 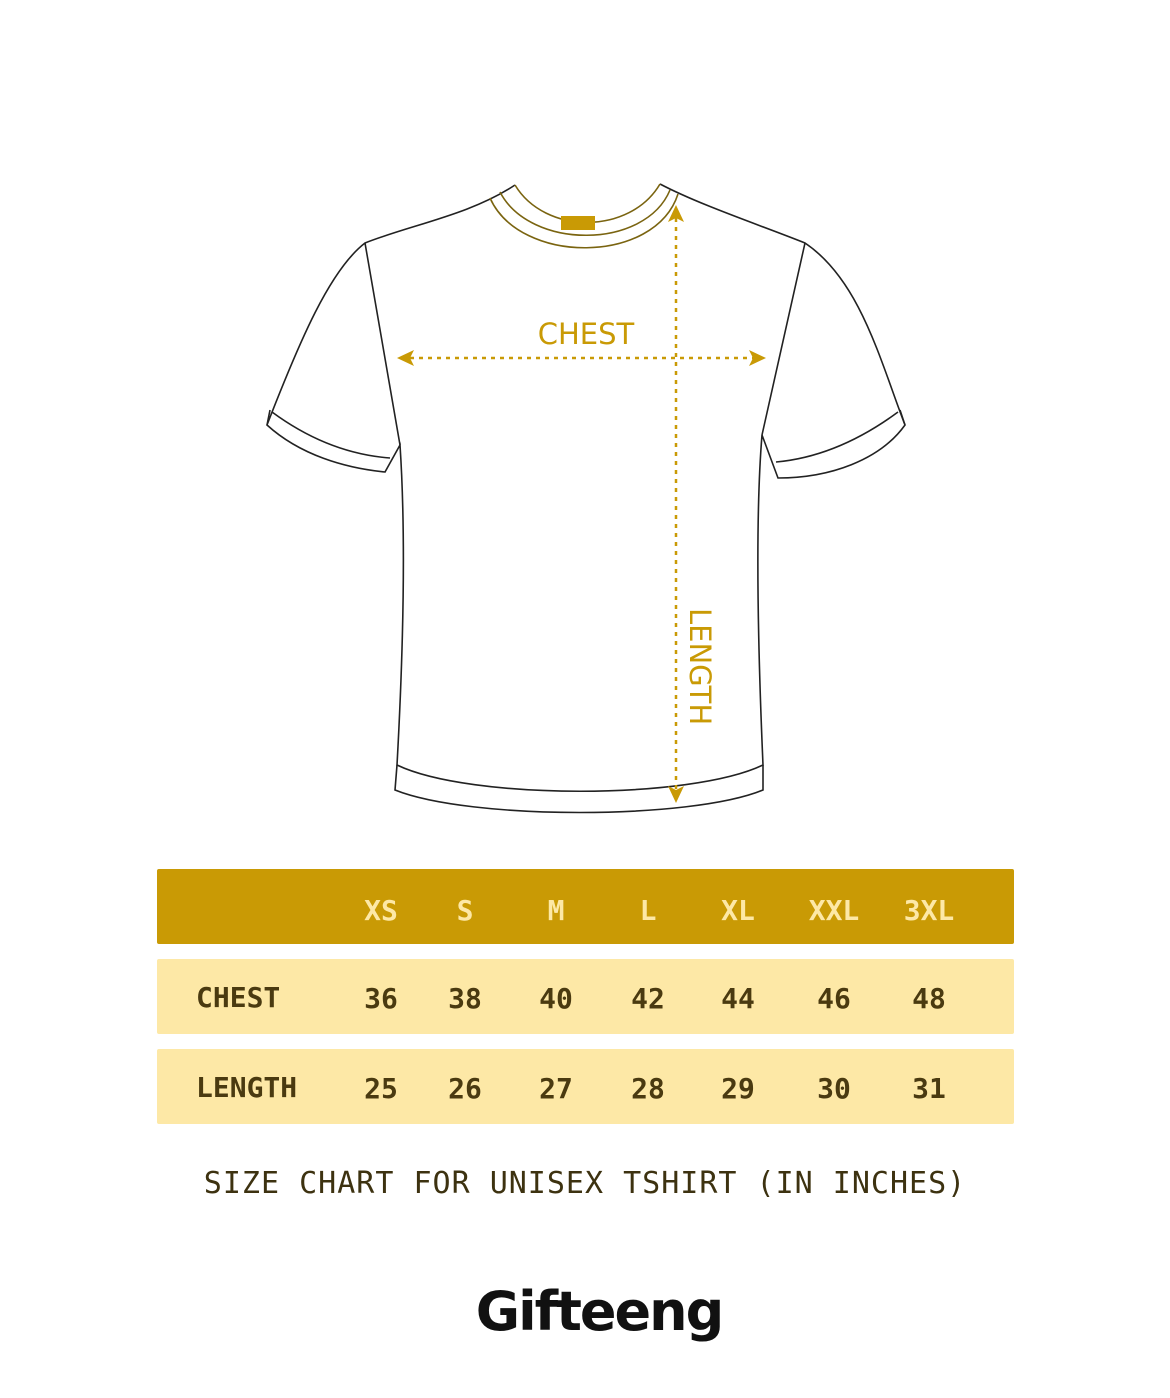 What do you see at coordinates (834, 910) in the screenshot?
I see `size-xxl: XXL` at bounding box center [834, 910].